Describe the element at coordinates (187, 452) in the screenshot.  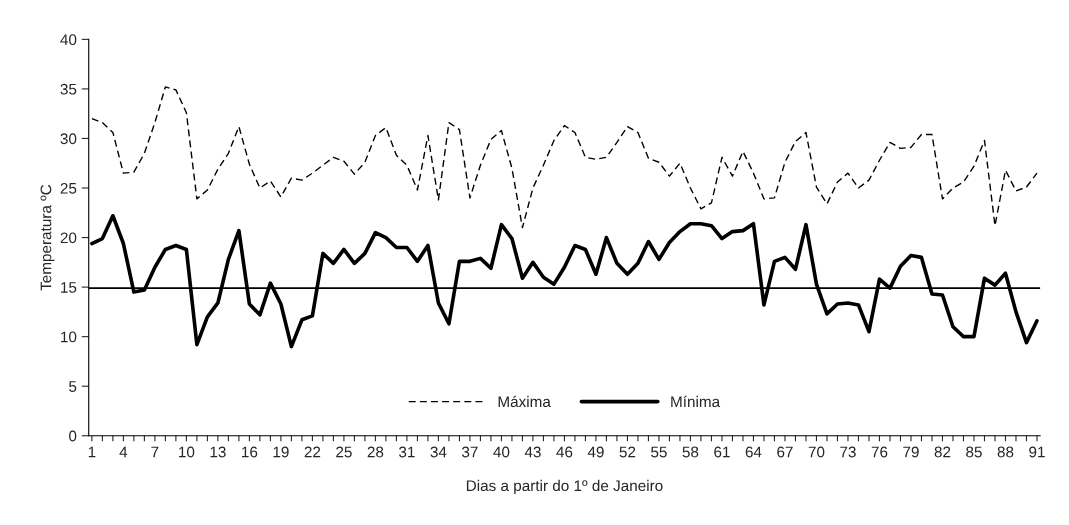
I see `x-tick-label: 10` at that location.